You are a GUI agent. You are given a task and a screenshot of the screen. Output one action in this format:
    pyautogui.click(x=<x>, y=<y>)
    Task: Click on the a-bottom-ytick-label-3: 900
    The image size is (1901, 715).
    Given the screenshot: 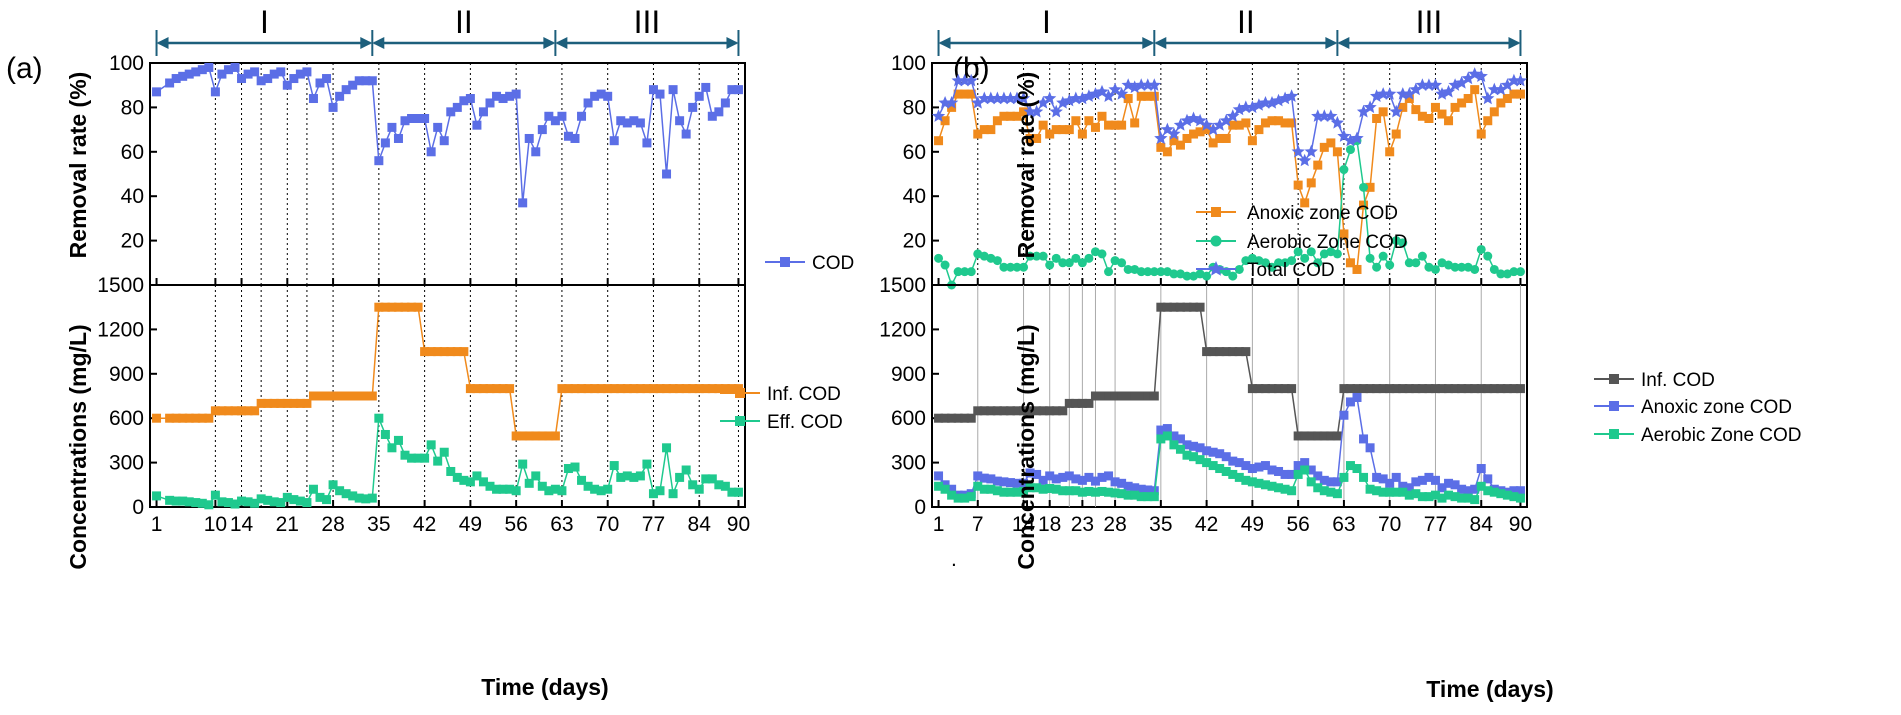 What is the action you would take?
    pyautogui.click(x=126, y=374)
    